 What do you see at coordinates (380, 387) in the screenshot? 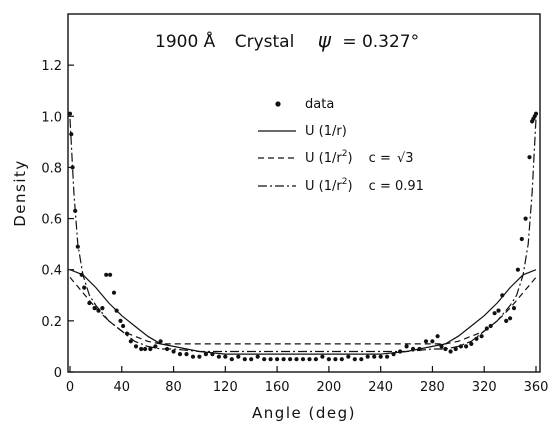
I see `x-tick-label: 240` at bounding box center [380, 387].